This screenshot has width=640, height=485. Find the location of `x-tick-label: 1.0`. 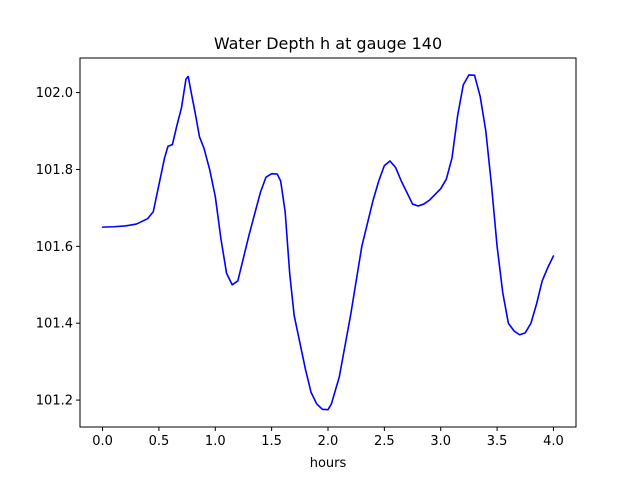

x-tick-label: 1.0 is located at coordinates (215, 441).